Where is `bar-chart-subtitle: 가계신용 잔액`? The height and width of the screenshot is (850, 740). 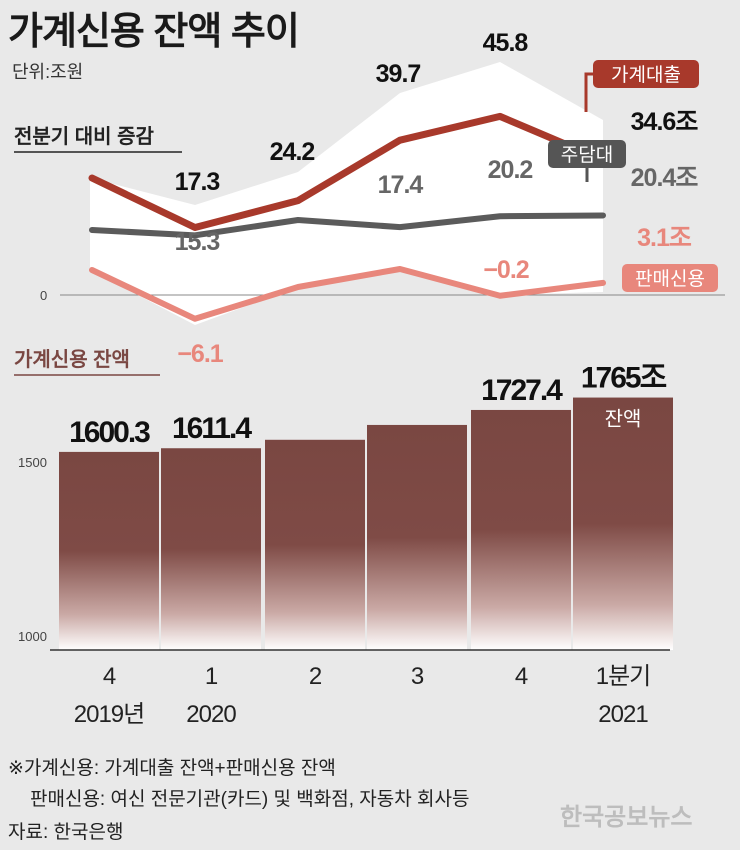
bar-chart-subtitle: 가계신용 잔액 is located at coordinates (72, 359).